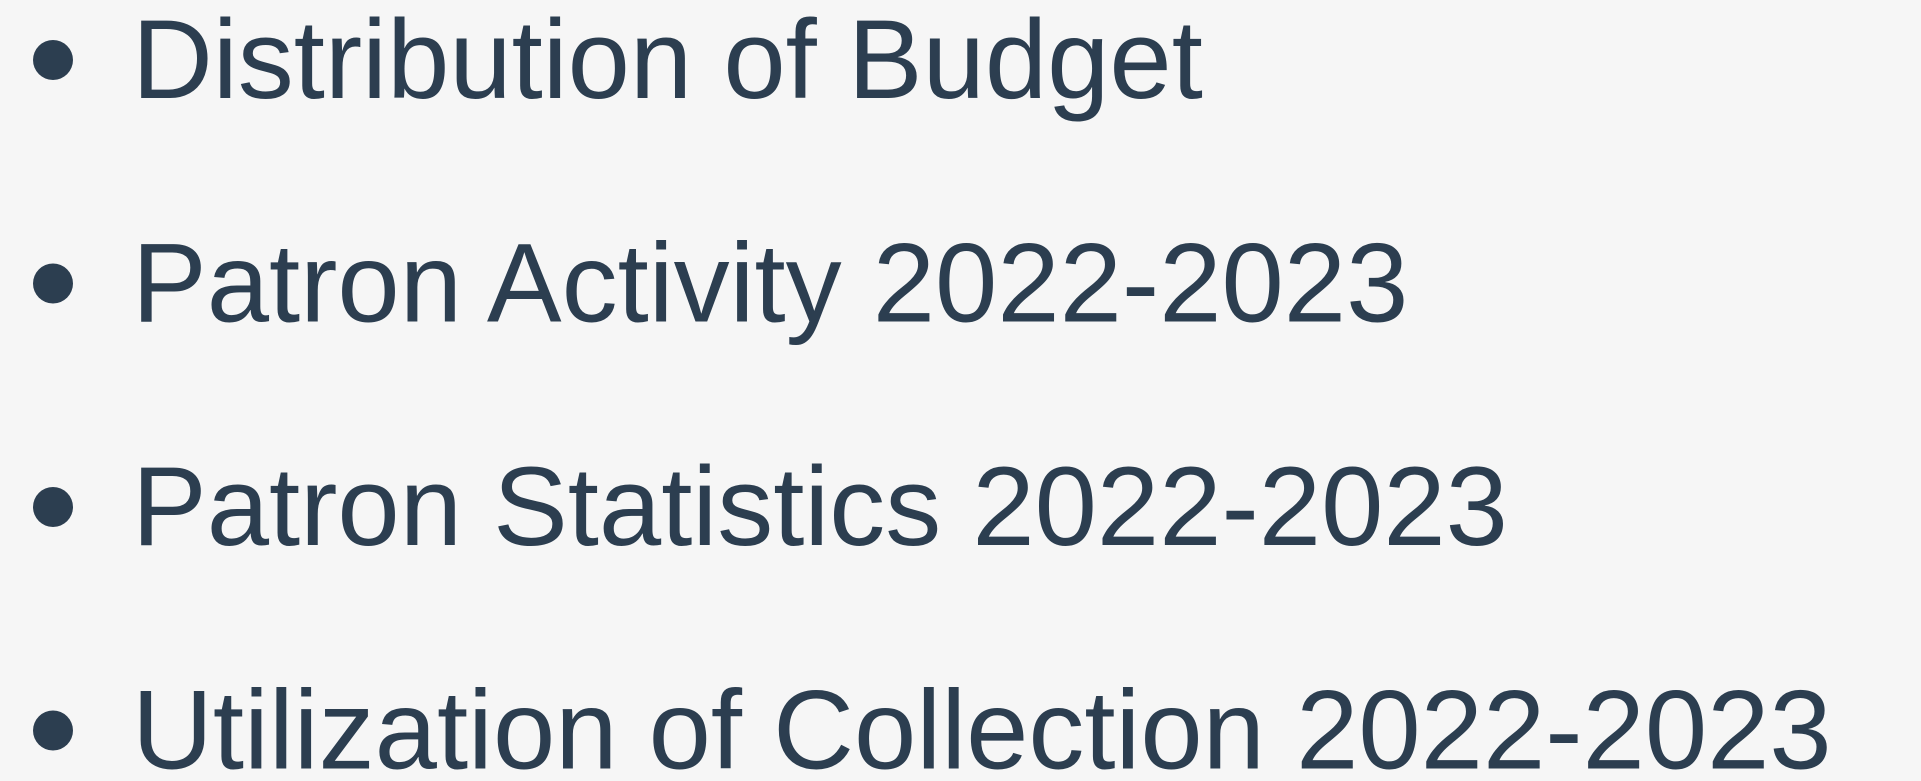  I want to click on list-item: Utilization of Collection 2022-2023, so click(982, 724).